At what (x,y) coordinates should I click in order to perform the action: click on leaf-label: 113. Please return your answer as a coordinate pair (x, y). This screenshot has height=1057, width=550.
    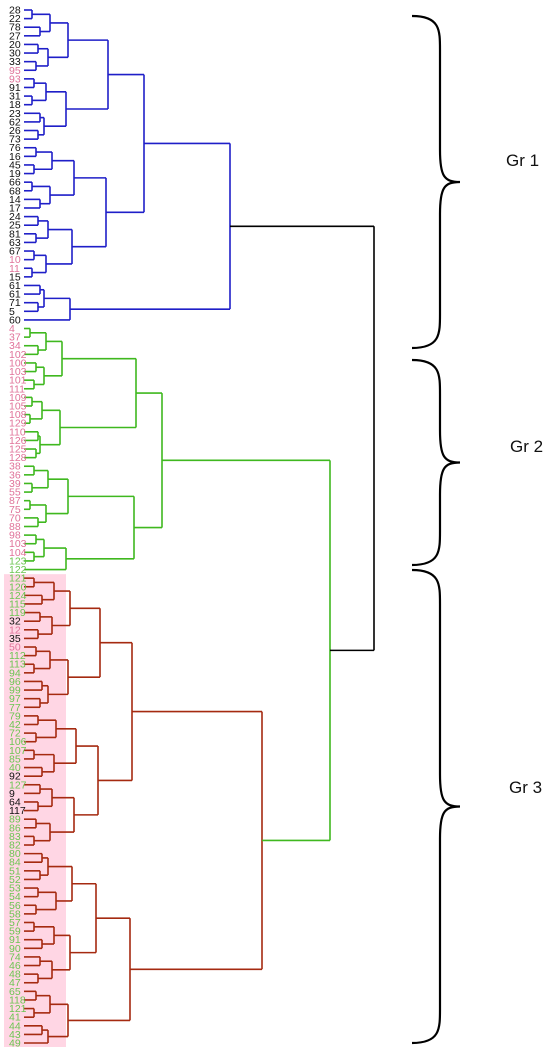
    Looking at the image, I should click on (17, 665).